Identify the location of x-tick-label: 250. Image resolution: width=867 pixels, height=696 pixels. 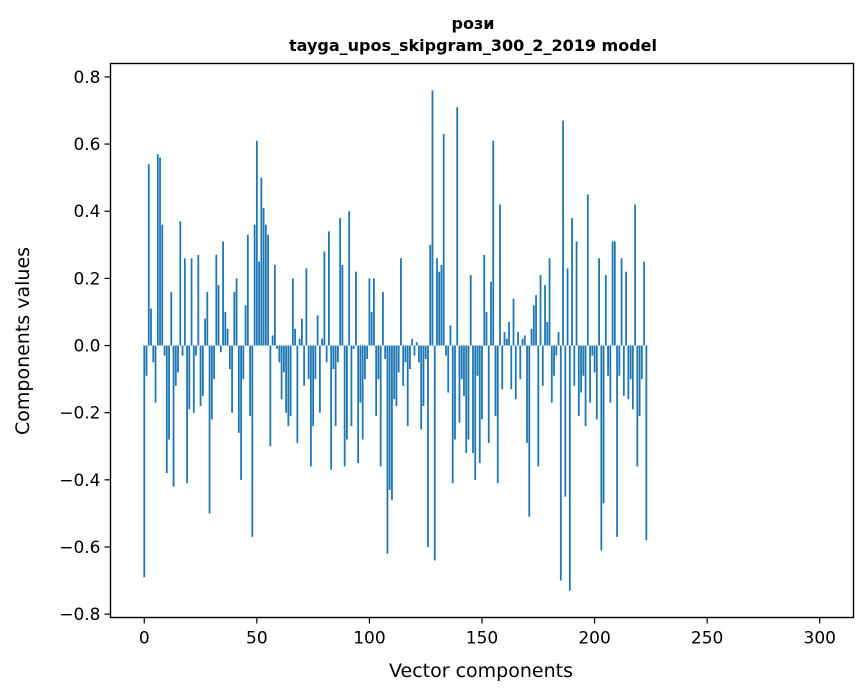
(707, 639).